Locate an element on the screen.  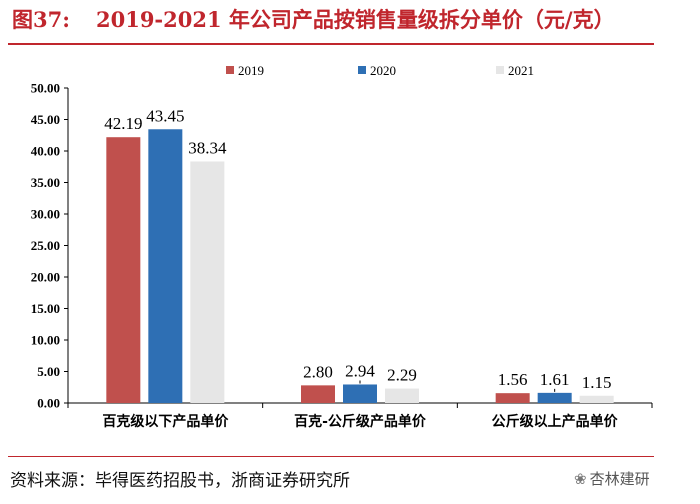
title-rule is located at coordinates (331, 44).